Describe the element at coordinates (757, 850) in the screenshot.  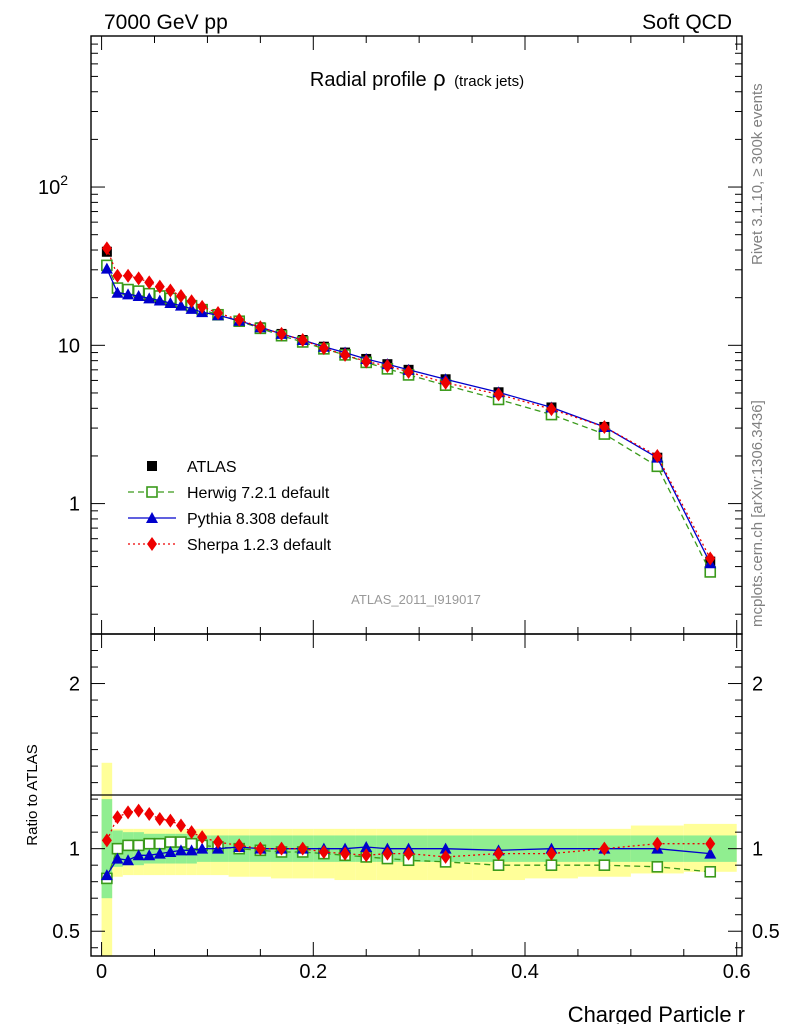
I see `ratio-y-tick-label-right: 1` at that location.